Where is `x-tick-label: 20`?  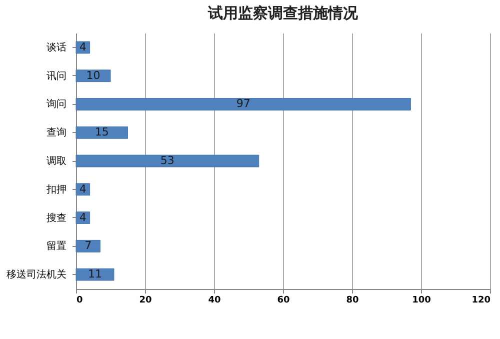
x-tick-label: 20 is located at coordinates (145, 301).